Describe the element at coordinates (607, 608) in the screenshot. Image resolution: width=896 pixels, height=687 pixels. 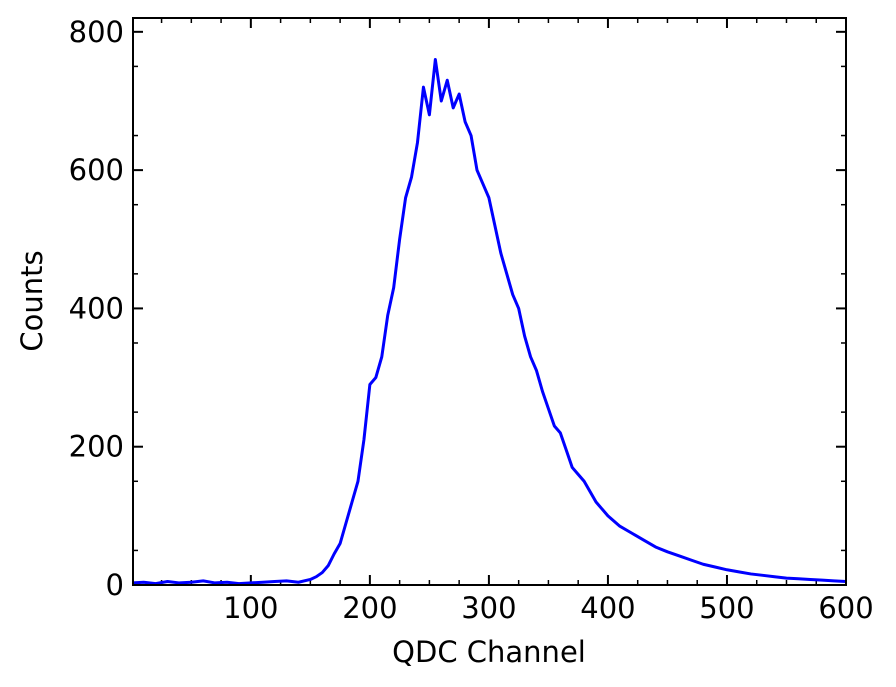
I see `x-tick-label: 400` at that location.